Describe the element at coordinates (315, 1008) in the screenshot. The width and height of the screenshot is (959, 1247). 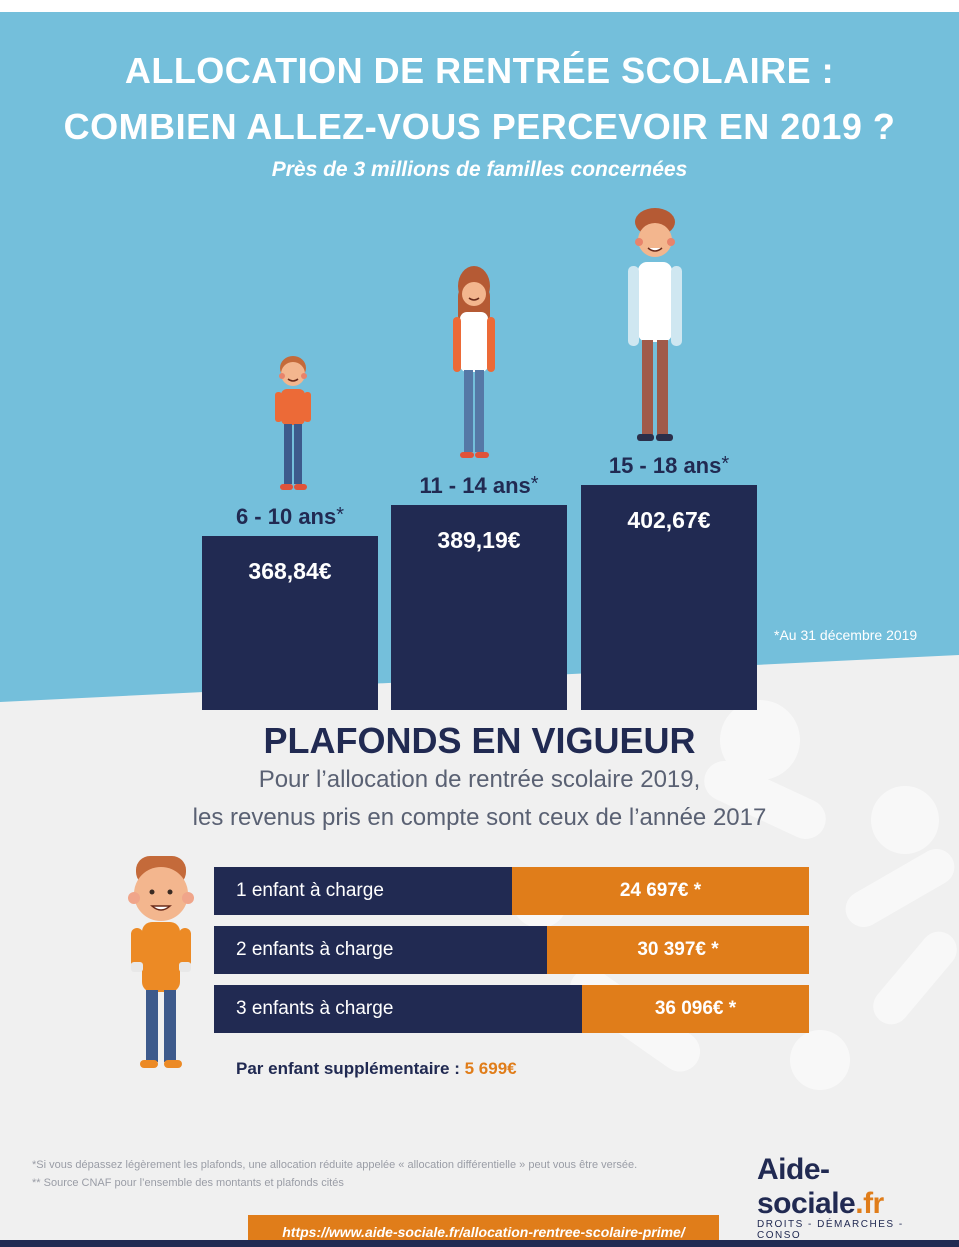
I see `plafond-row-label: 3 enfants à charge` at that location.